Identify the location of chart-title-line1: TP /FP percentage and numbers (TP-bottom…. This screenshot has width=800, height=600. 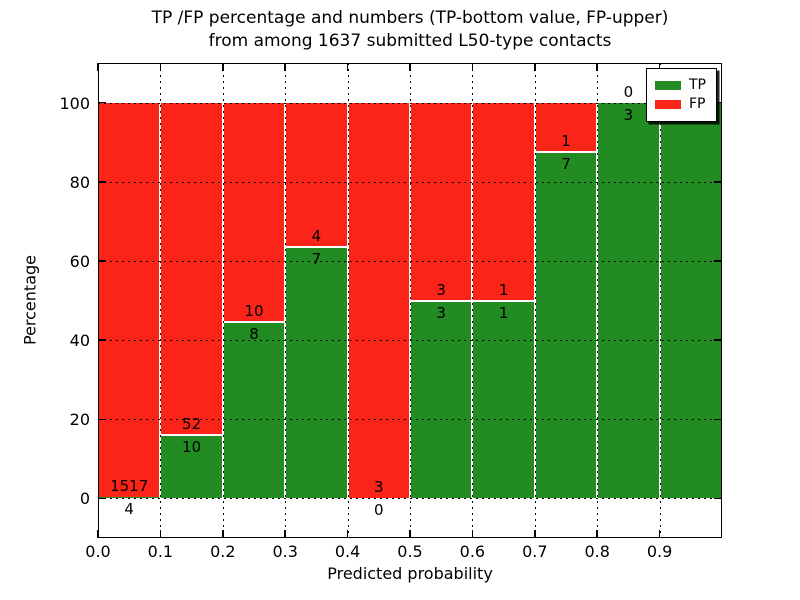
(410, 18).